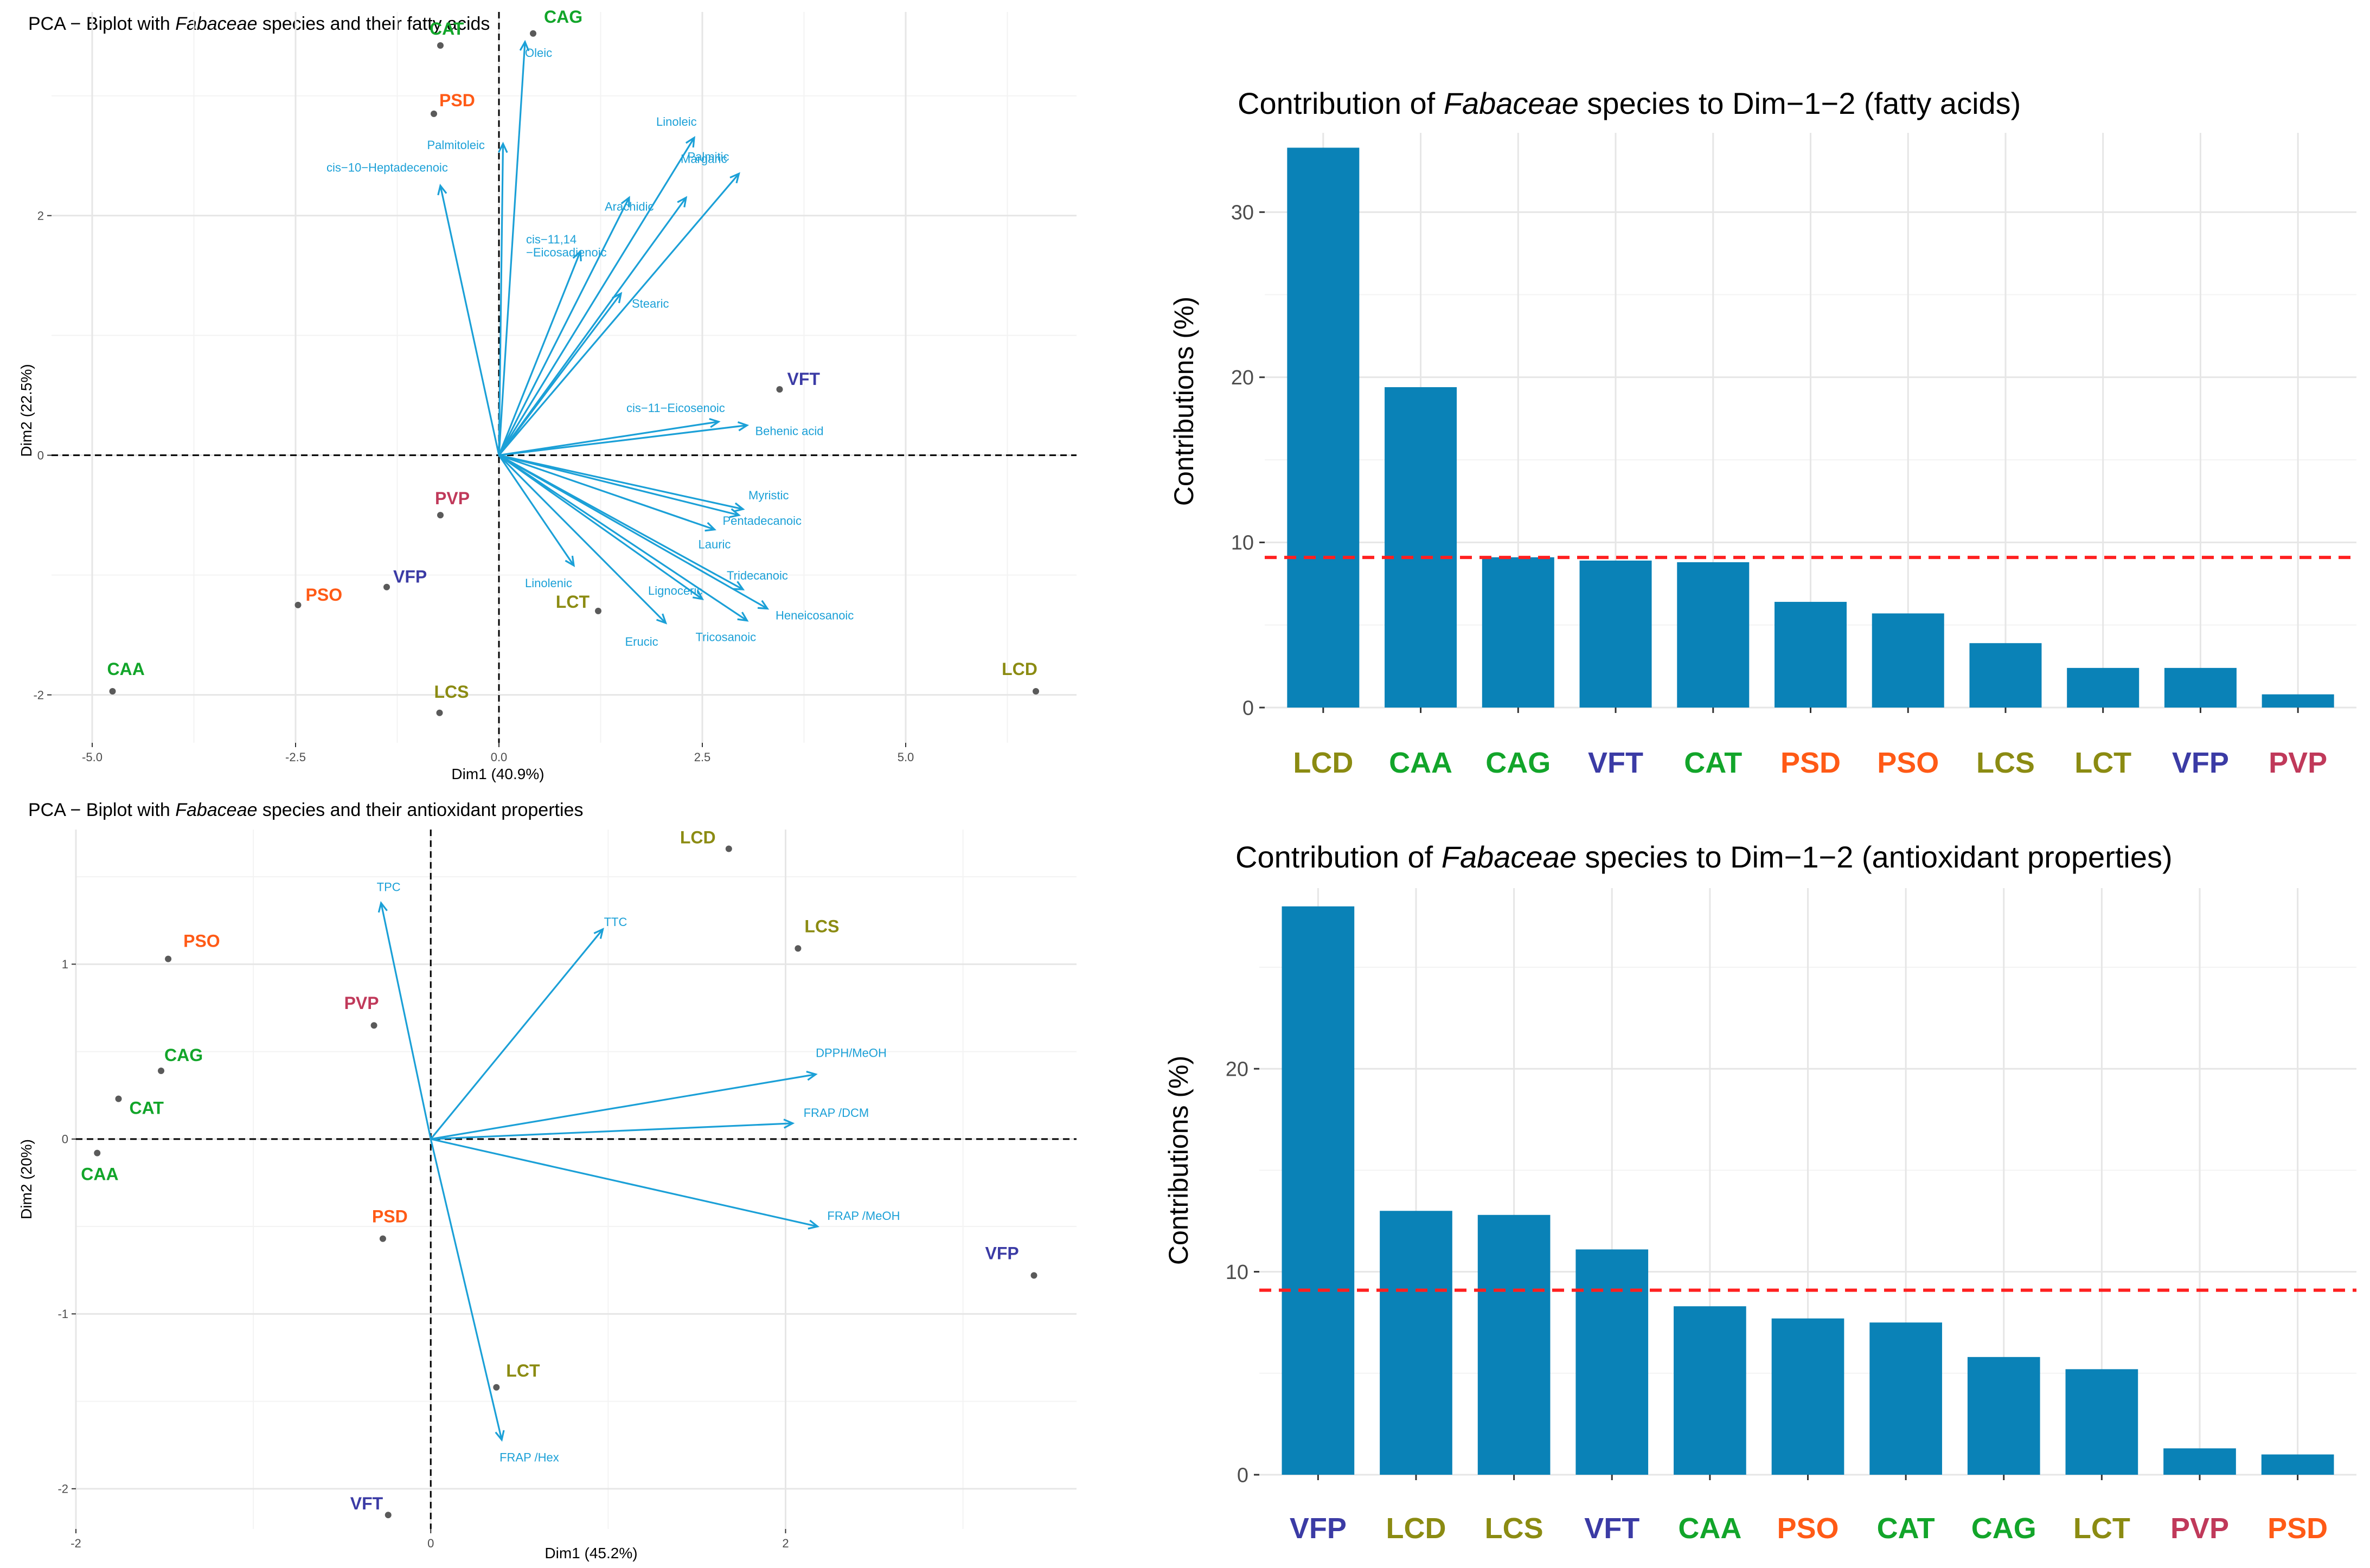  I want to click on variable-label: Tricosanoic, so click(726, 637).